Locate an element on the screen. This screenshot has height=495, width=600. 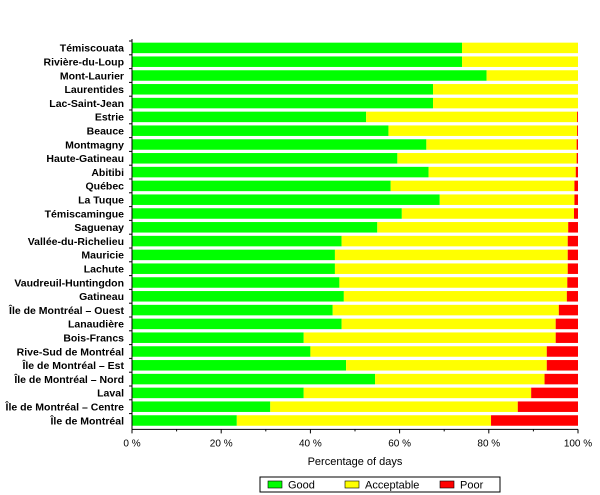
category-label: Laval is located at coordinates (110, 394).